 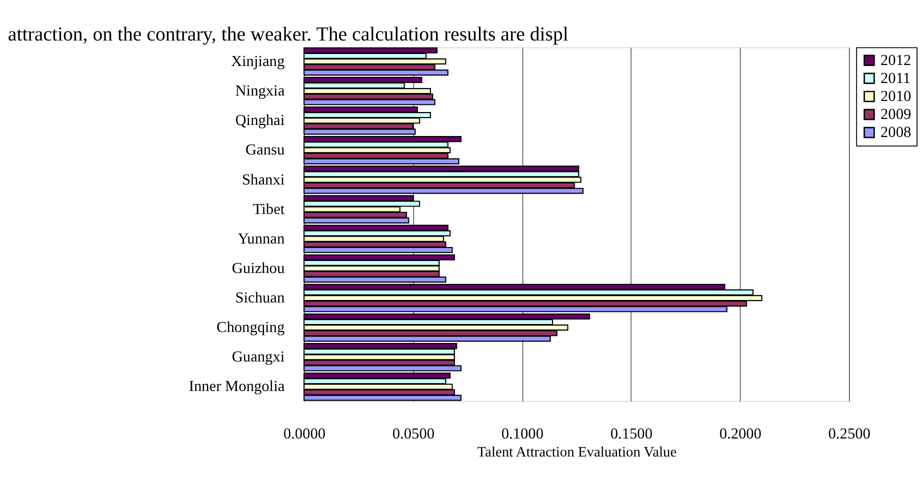 What do you see at coordinates (288, 35) in the screenshot?
I see `text: attraction, on the contrary, the weaker. The calculation results are displ` at bounding box center [288, 35].